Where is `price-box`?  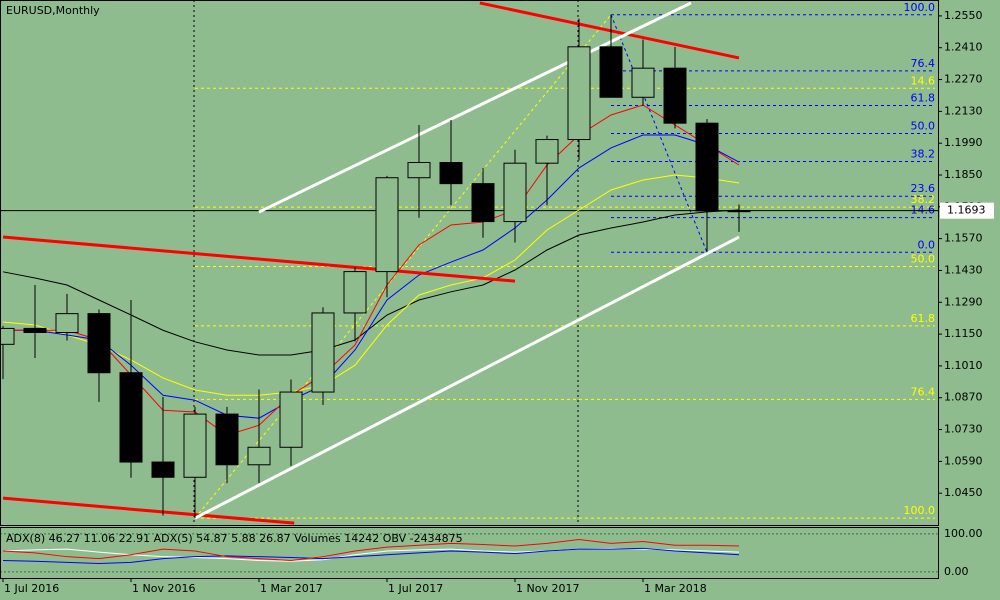
price-box is located at coordinates (967, 210).